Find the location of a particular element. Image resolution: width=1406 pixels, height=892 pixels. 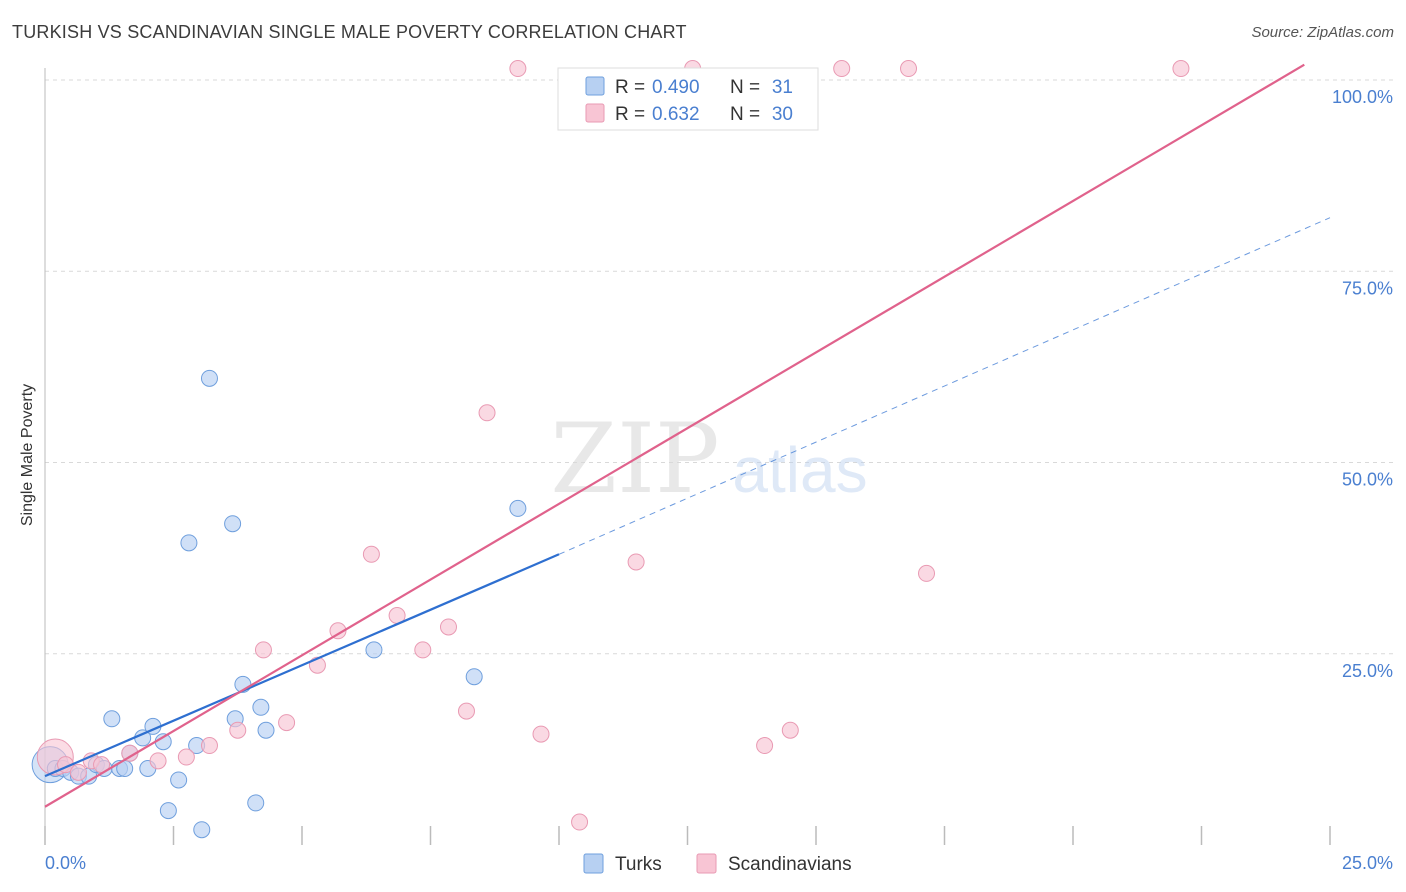

legend-swatch-turks is located at coordinates (595, 86).